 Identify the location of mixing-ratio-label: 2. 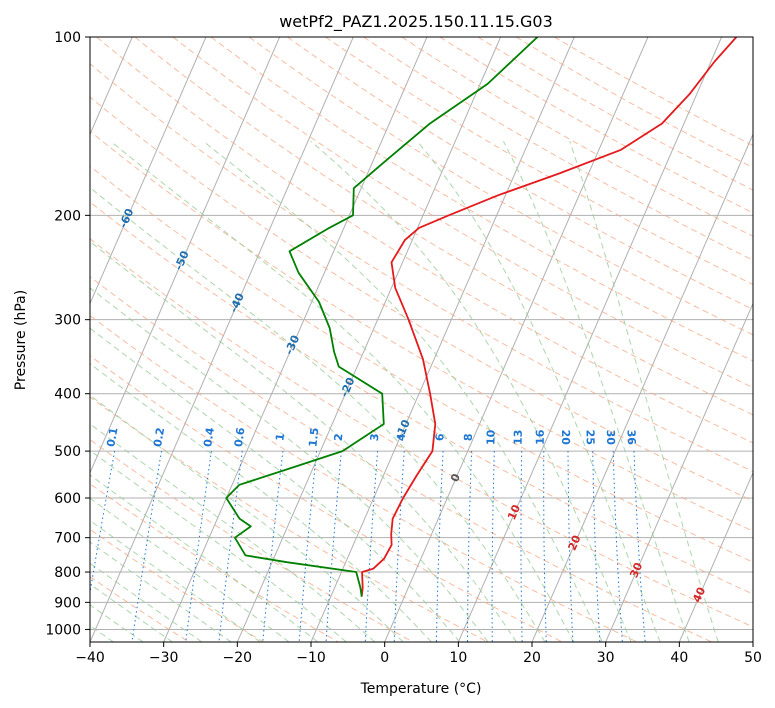
(339, 437).